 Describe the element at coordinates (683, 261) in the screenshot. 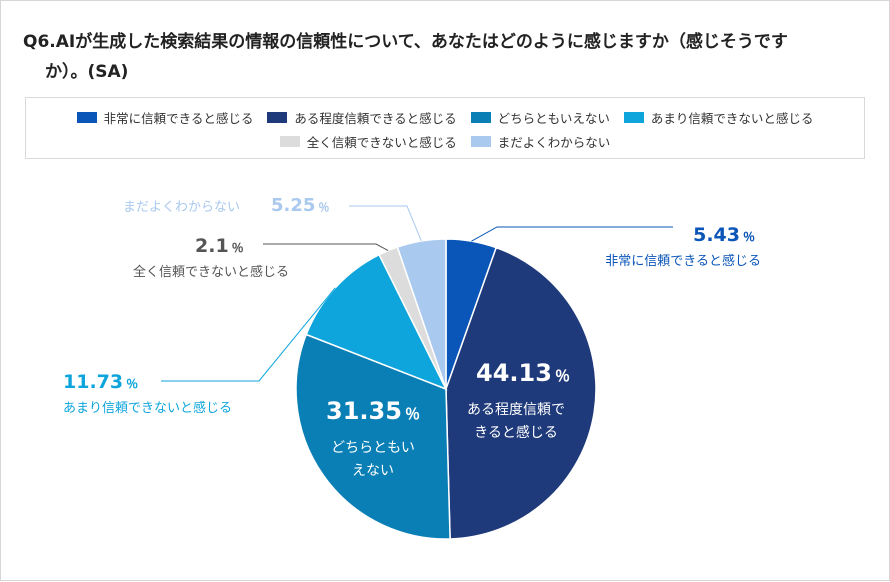

I see `slice-name-very: 非常に信頼できると感じる` at that location.